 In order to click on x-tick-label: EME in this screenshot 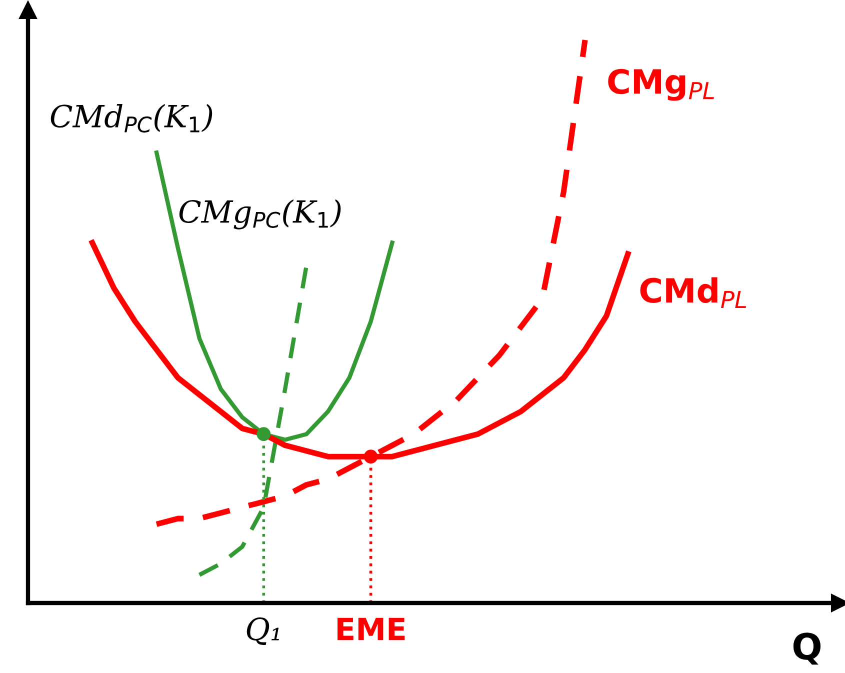, I will do `click(371, 629)`.